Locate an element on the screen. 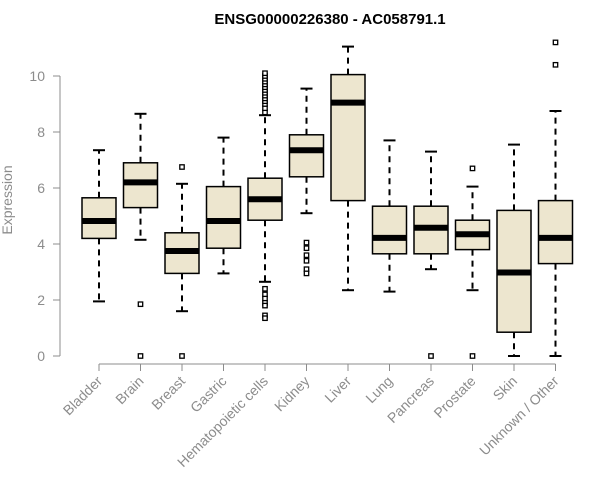  x-tick-label: Lung is located at coordinates (378, 389).